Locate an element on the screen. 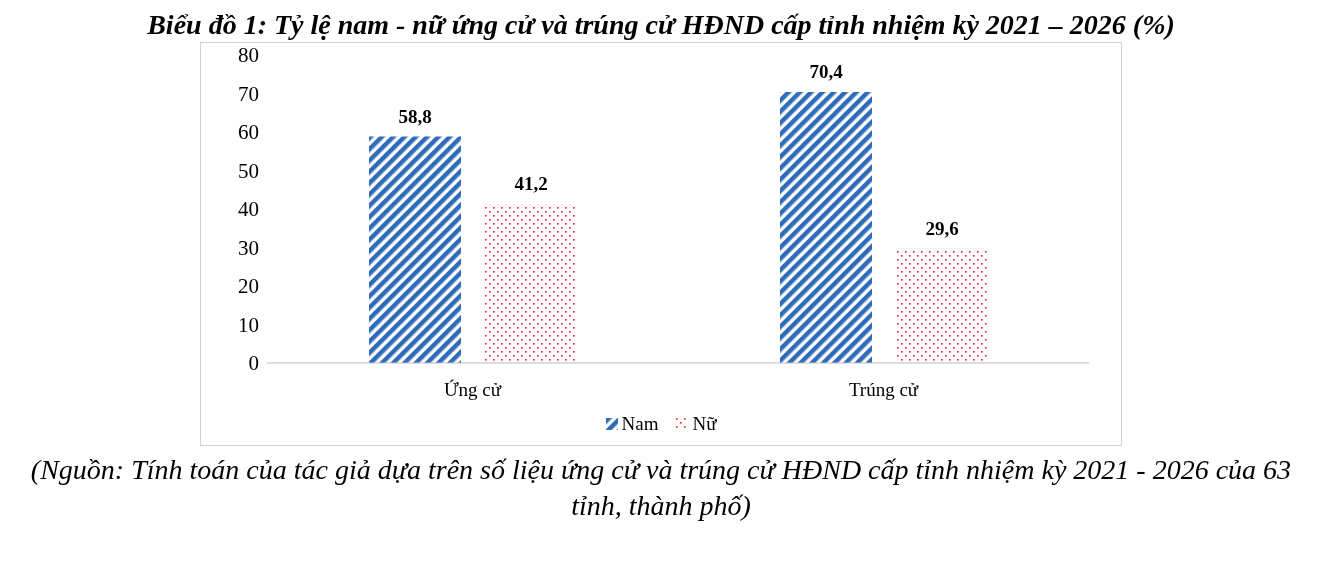 The height and width of the screenshot is (568, 1322). chart-title: Biểu đồ 1: Tỷ lệ nam - nữ ứng cử và trúng cử HĐND cấp tỉnh nhiệm kỳ 2021 – 2026 (%) is located at coordinates (661, 25).